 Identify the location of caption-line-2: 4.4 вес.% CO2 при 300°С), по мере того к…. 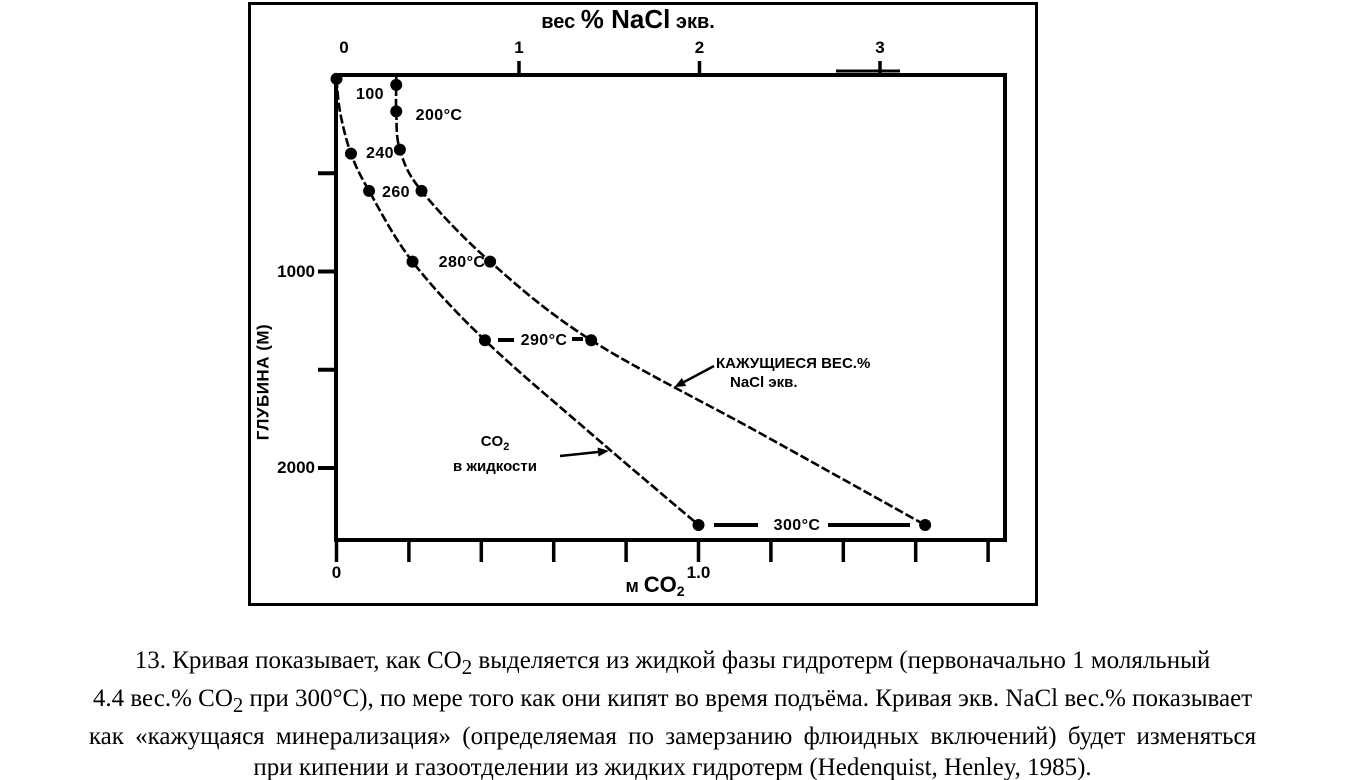
(672, 701).